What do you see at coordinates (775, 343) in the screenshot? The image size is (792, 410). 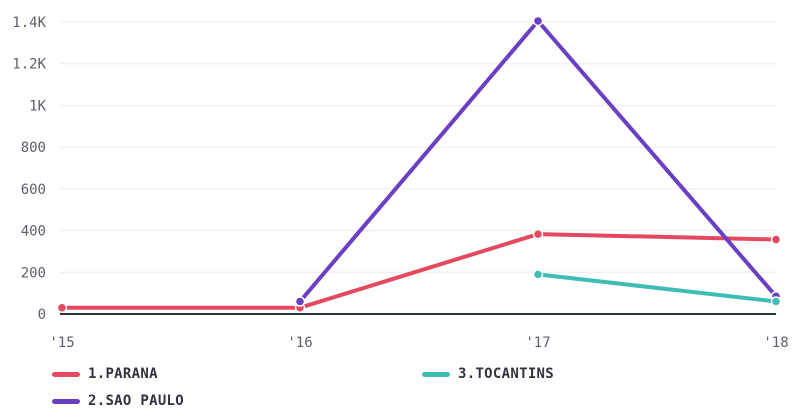 I see `x-tick-label: '18` at bounding box center [775, 343].